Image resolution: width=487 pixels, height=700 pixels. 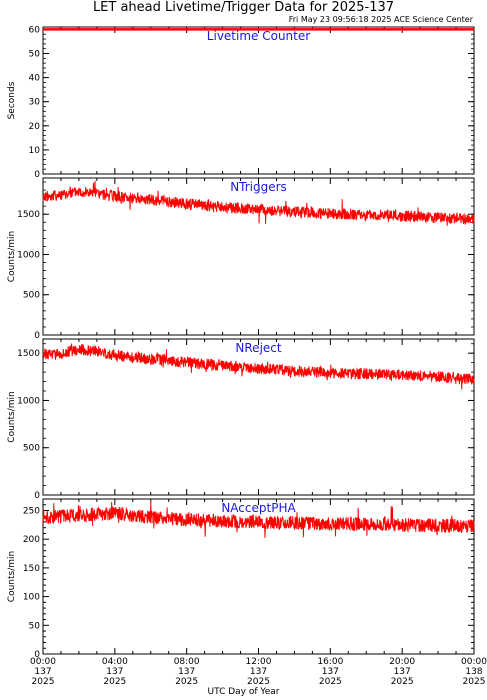 What do you see at coordinates (35, 79) in the screenshot?
I see `y-tick-label: 40` at bounding box center [35, 79].